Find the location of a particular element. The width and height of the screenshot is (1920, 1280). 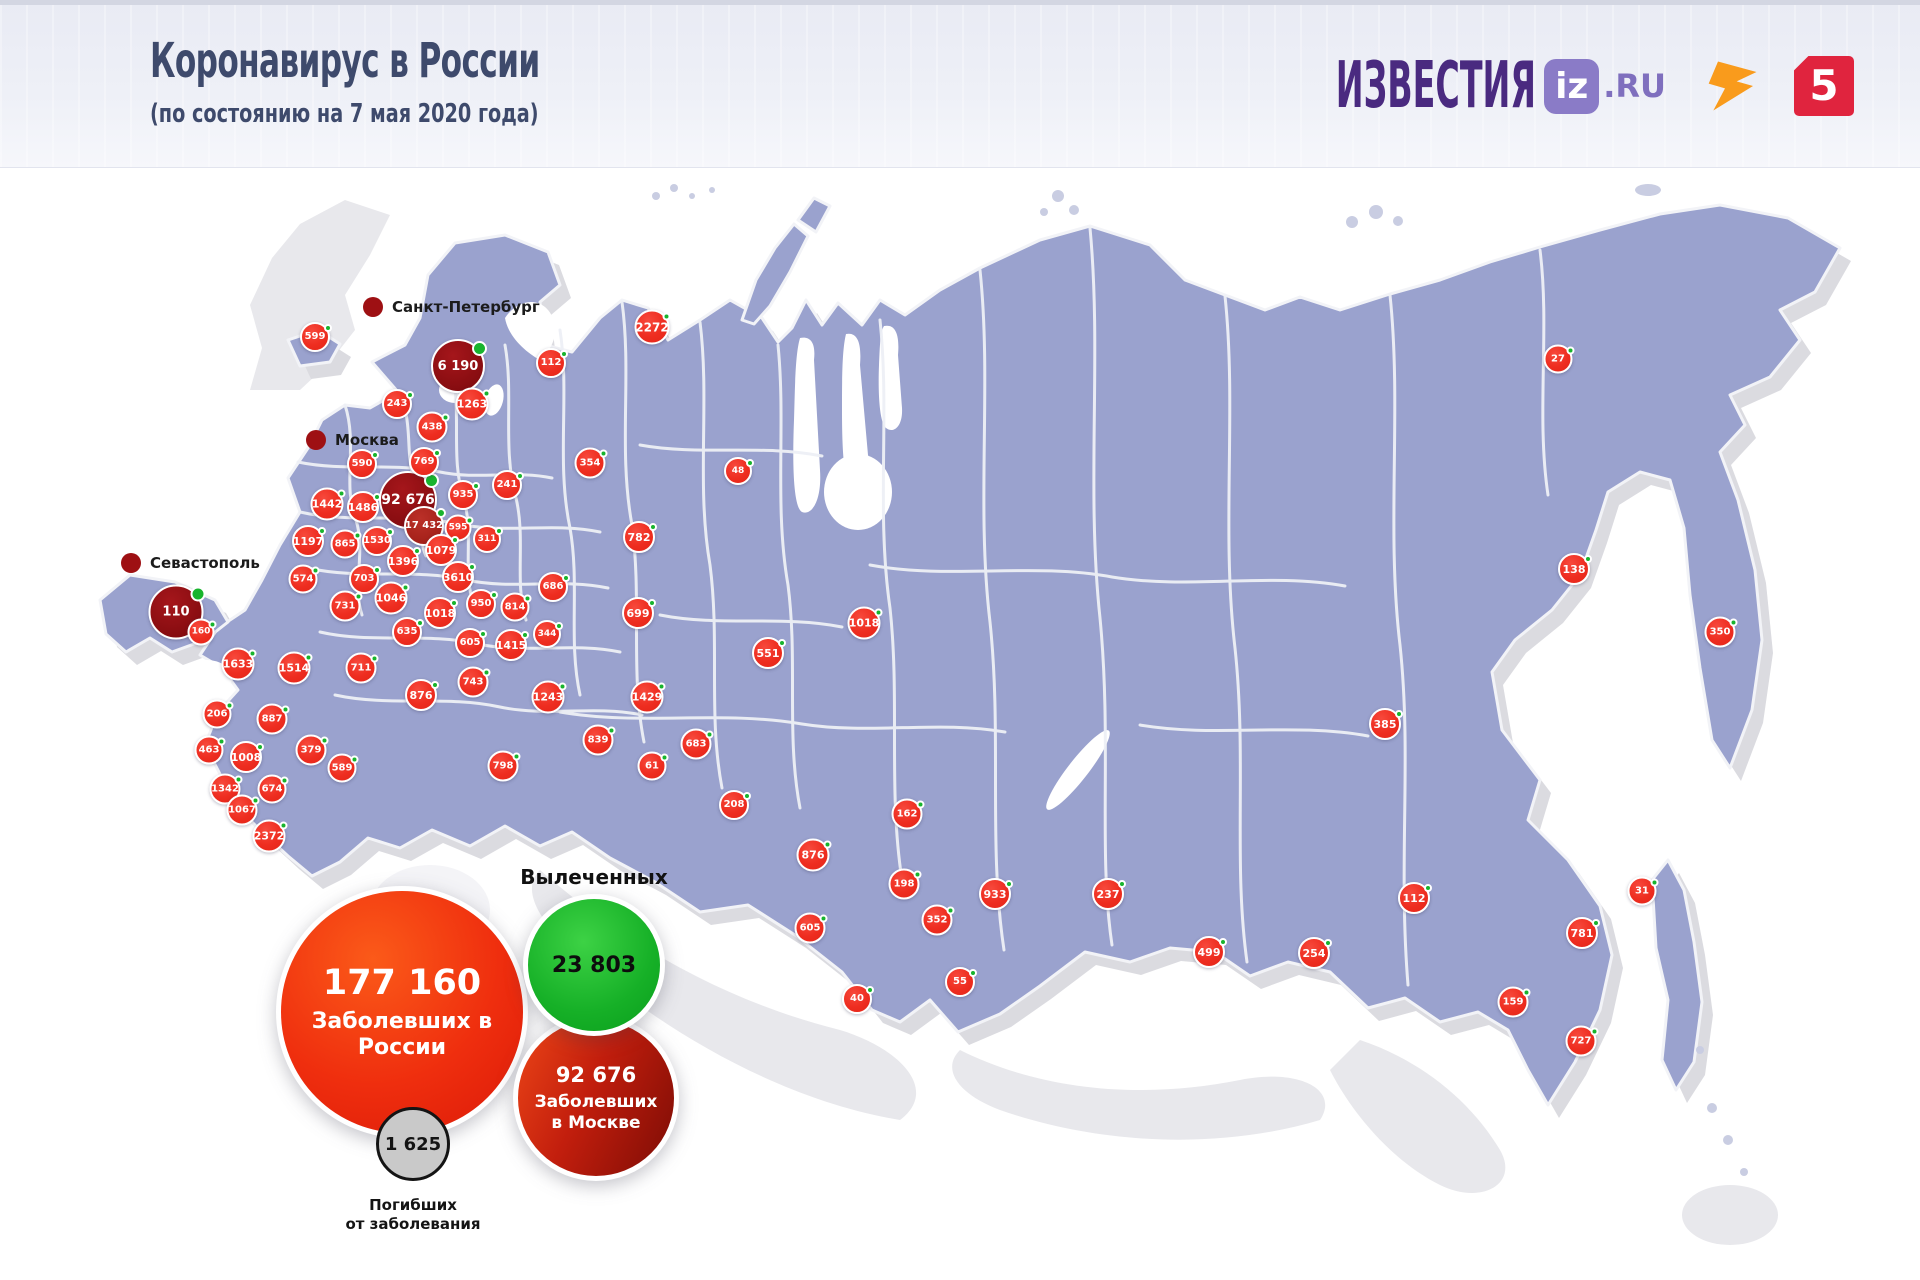

region-marker: 208 is located at coordinates (735, 805).